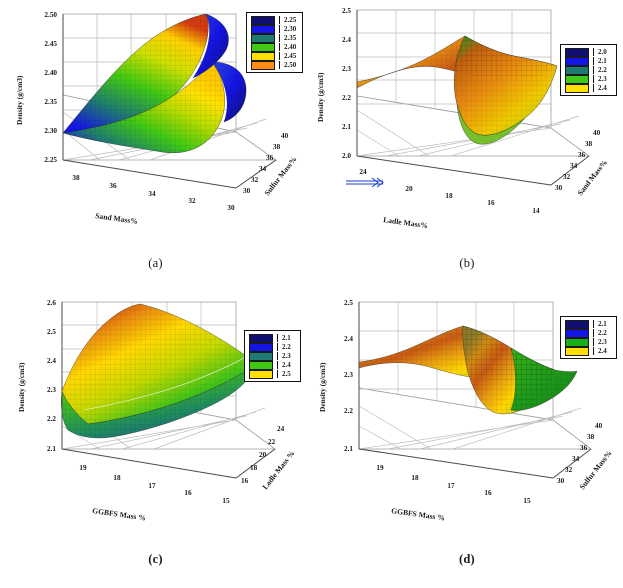  Describe the element at coordinates (346, 11) in the screenshot. I see `z-tick: 2.5` at that location.